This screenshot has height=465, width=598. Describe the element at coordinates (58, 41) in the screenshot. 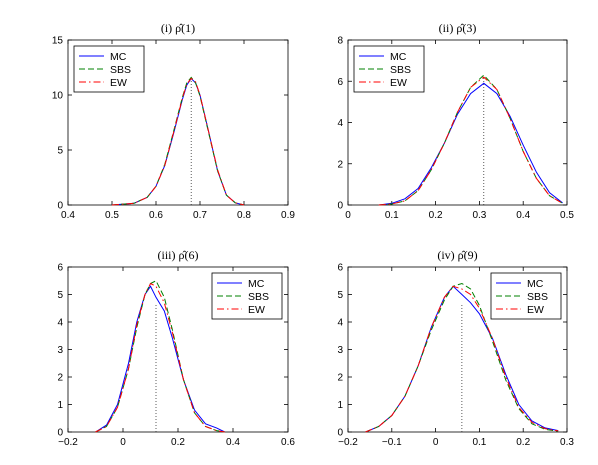

I see `y-tick-label: 15` at that location.